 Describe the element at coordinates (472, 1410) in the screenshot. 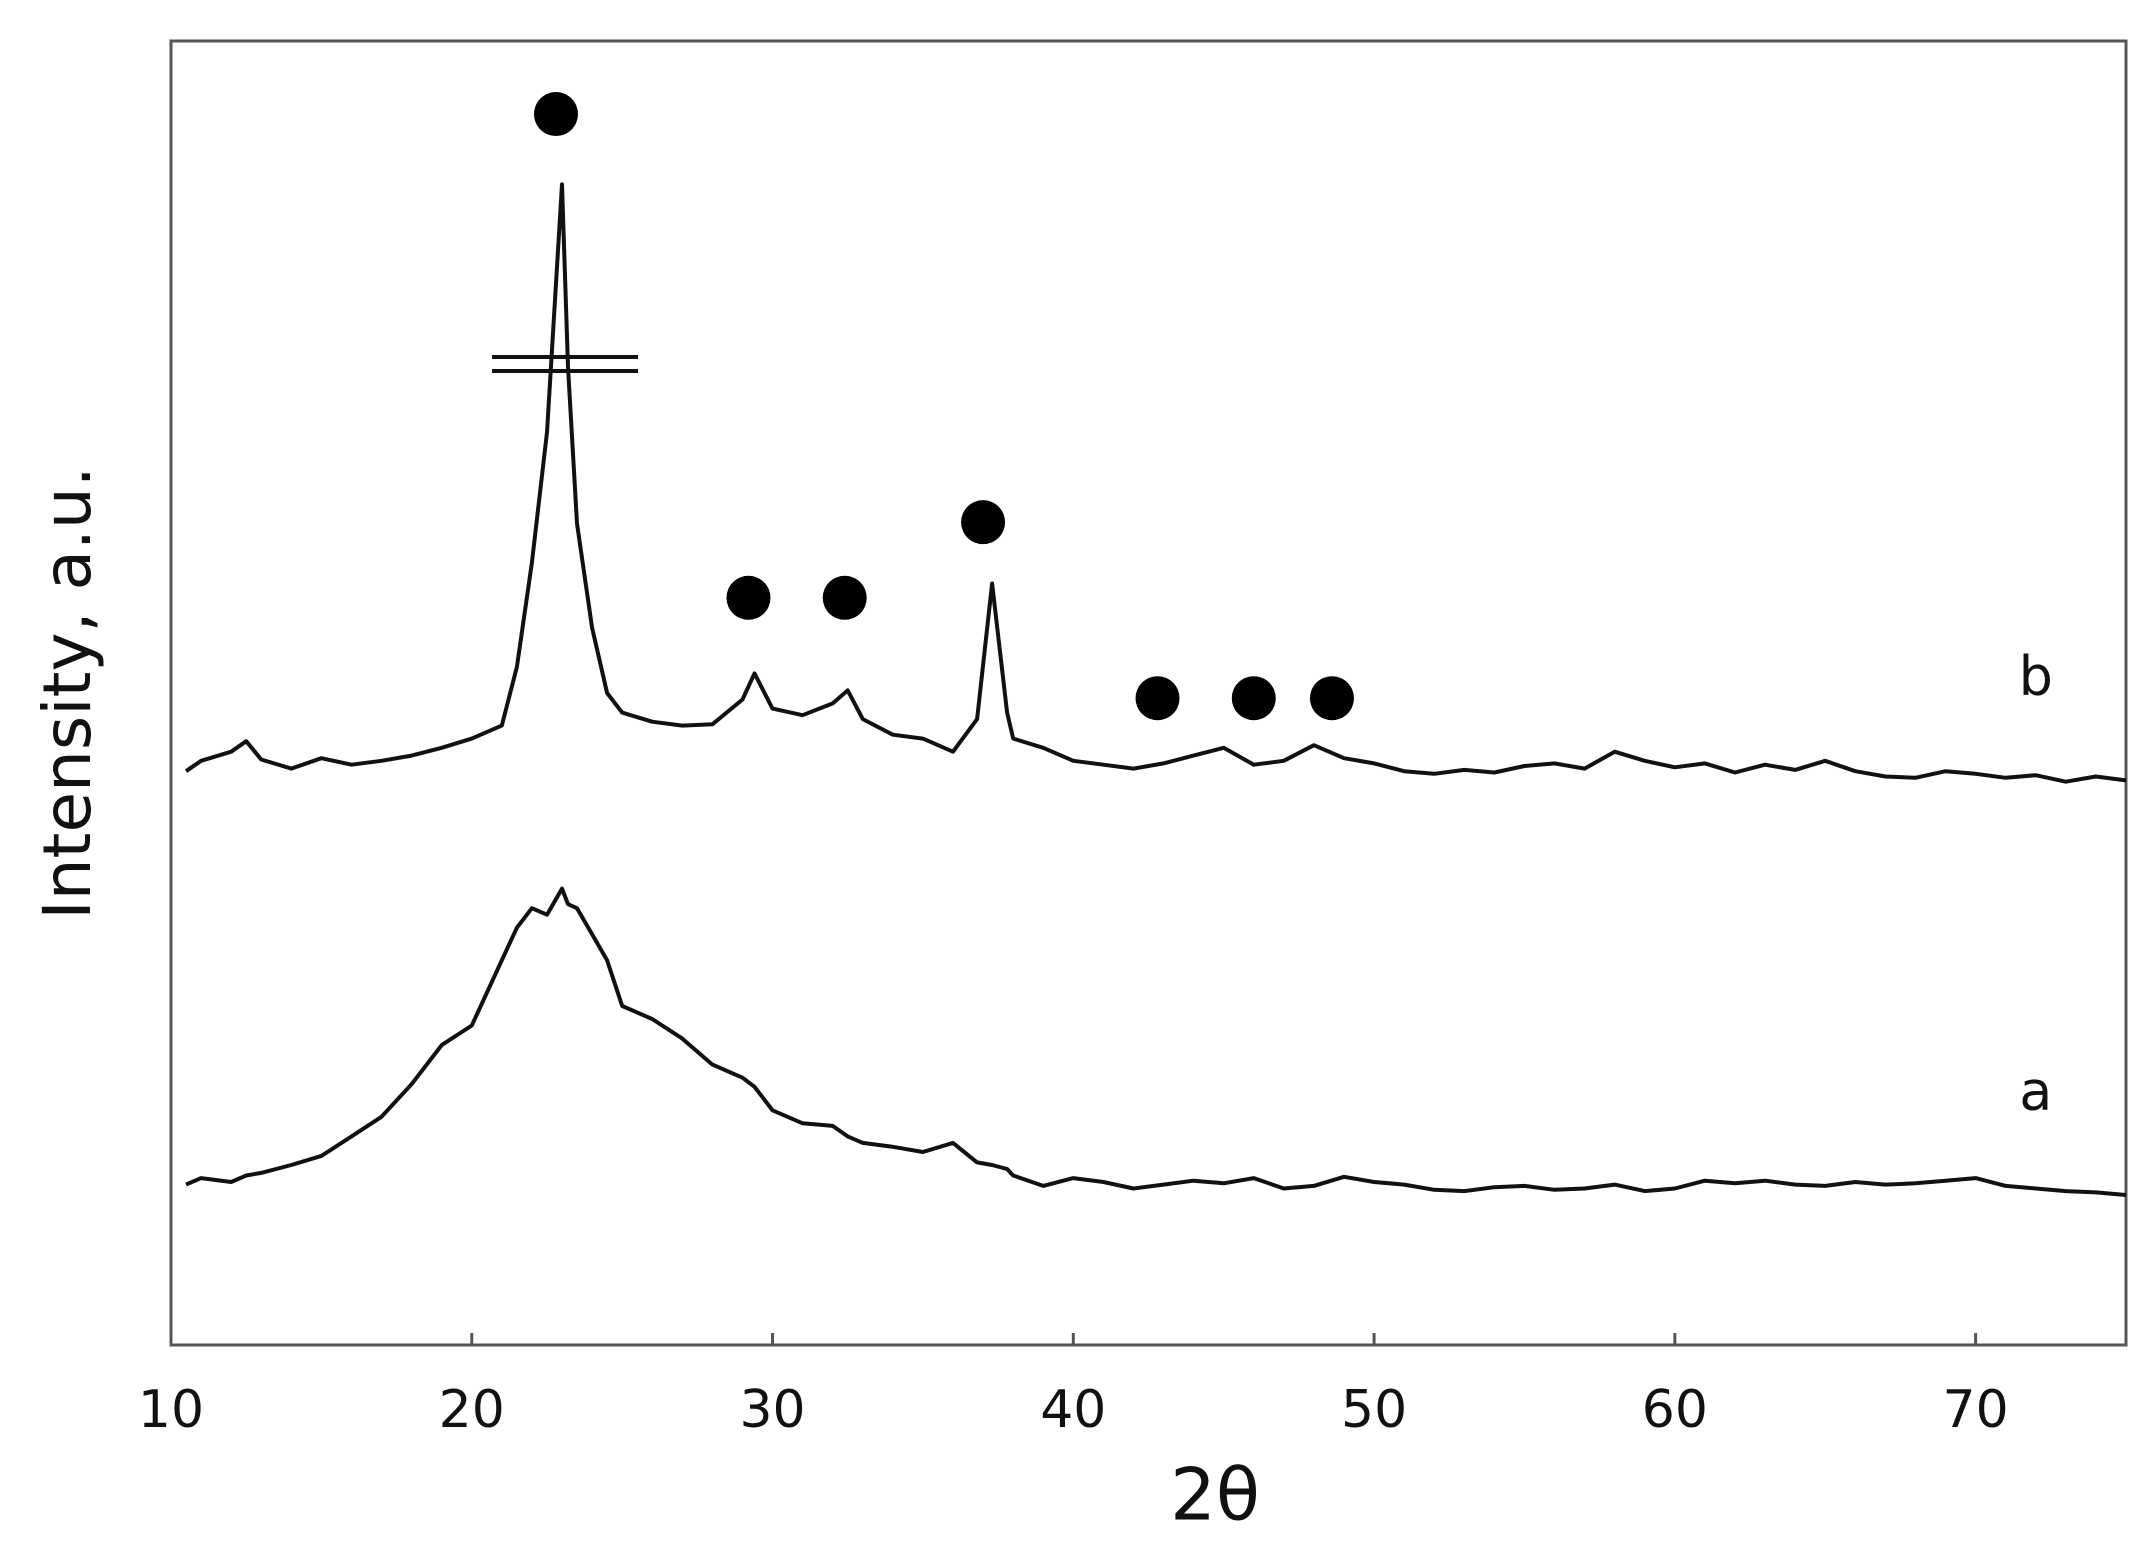

I see `x-tick-label: 20` at that location.